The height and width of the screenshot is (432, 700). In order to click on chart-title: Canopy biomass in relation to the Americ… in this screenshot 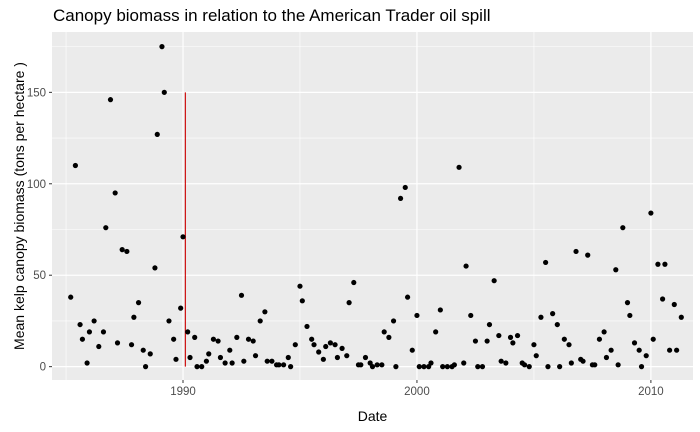, I will do `click(272, 15)`.